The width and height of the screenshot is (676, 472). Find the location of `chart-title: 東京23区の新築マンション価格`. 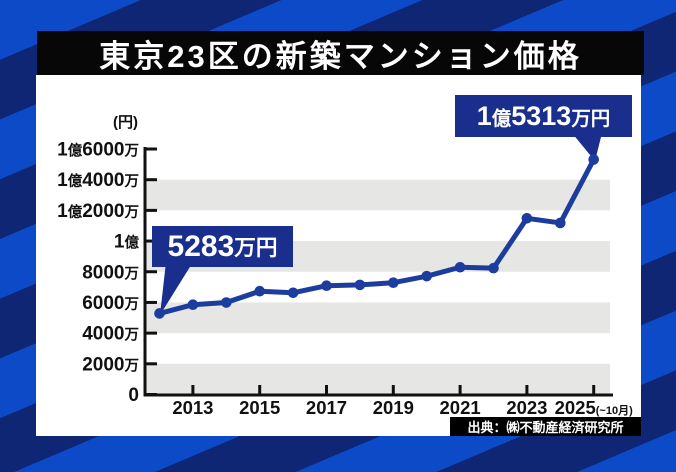

chart-title: 東京23区の新築マンション価格 is located at coordinates (340, 56).